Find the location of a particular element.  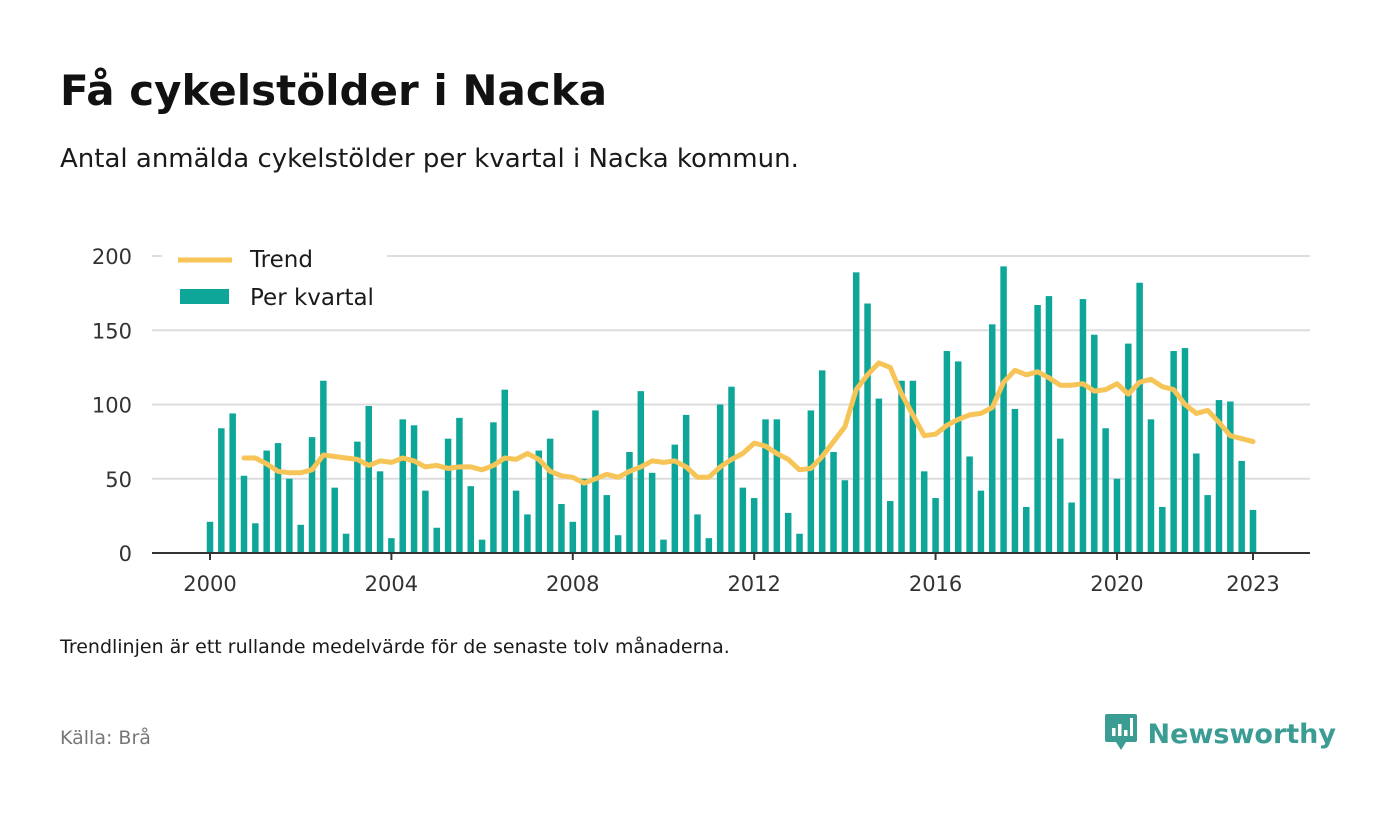

newsworthy-brand: Newsworthy is located at coordinates (1220, 734).